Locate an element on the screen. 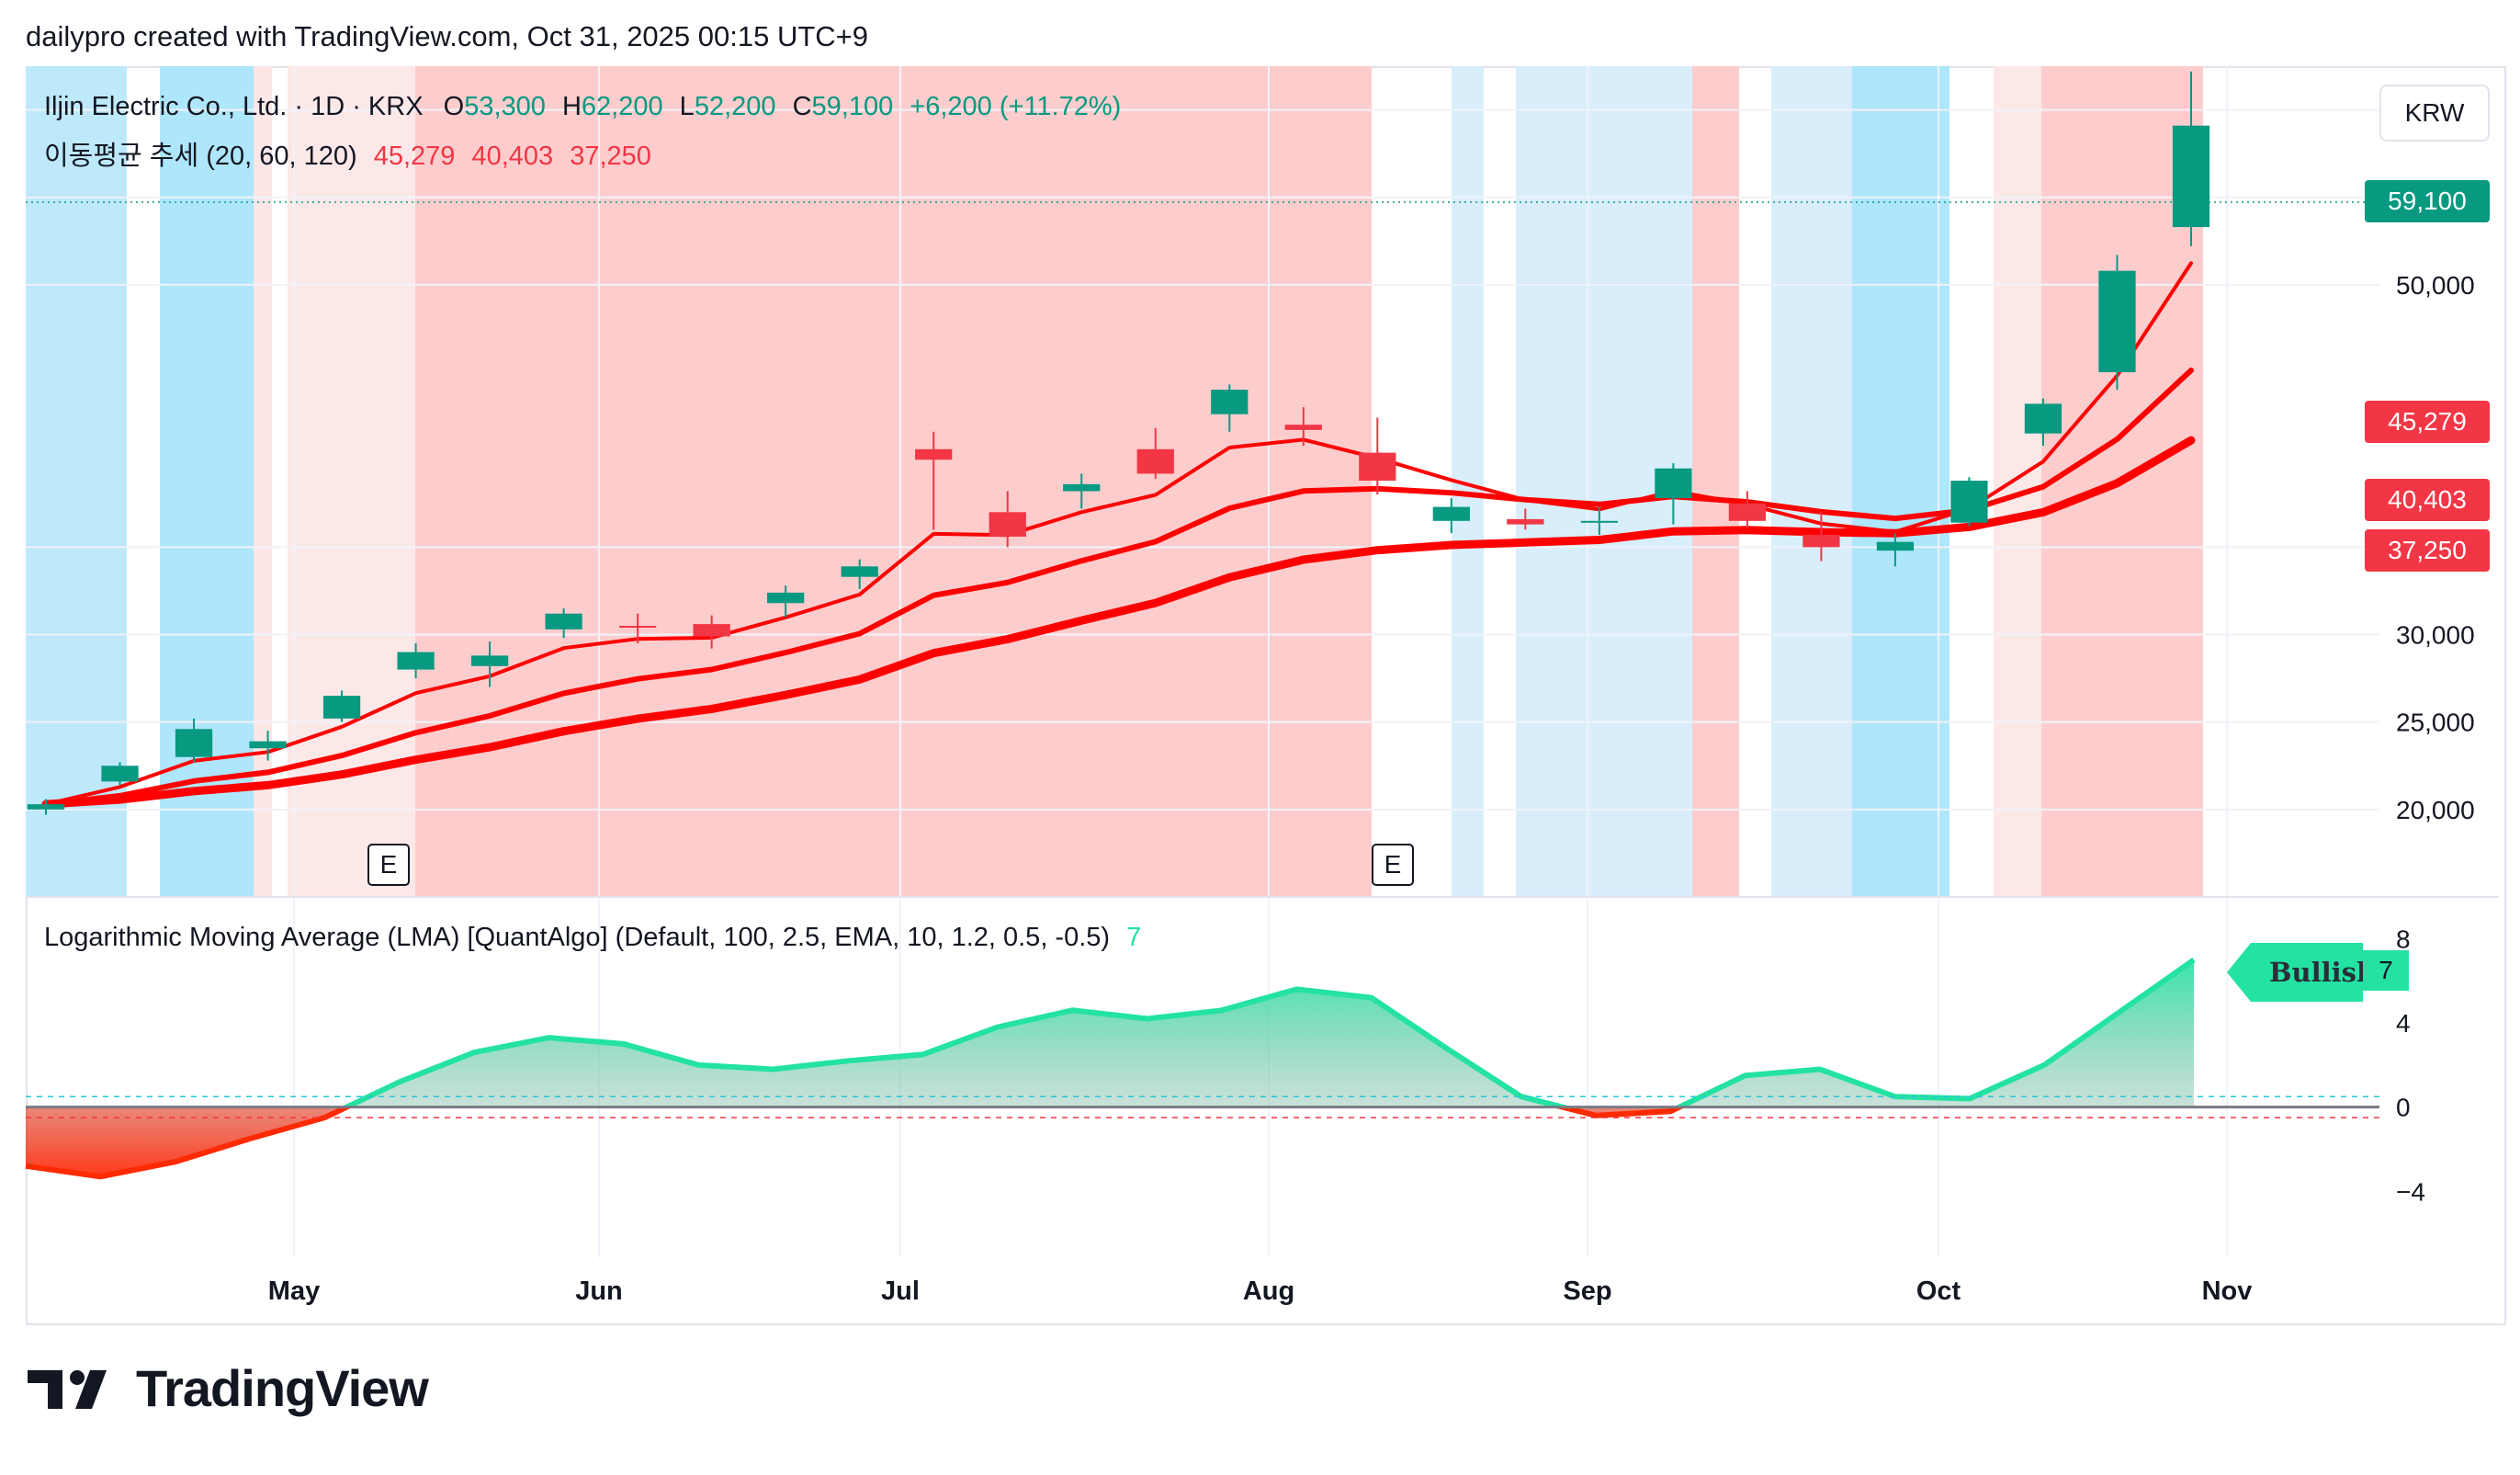  earnings-marker-aug: E is located at coordinates (1393, 865).